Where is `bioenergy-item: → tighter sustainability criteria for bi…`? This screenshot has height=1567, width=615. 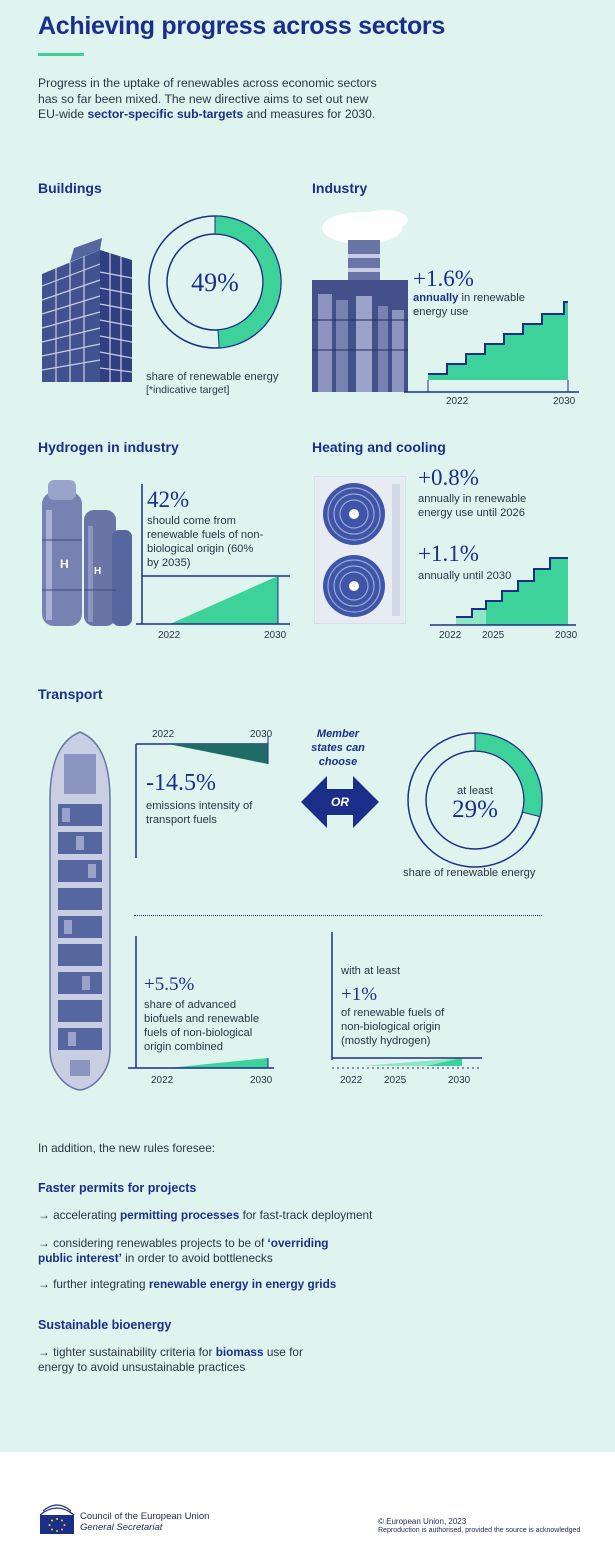 bioenergy-item: → tighter sustainability criteria for bi… is located at coordinates (178, 1360).